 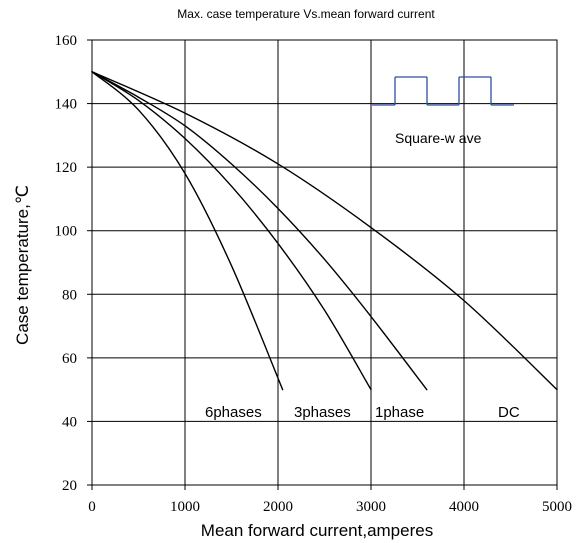 What do you see at coordinates (362, 412) in the screenshot?
I see `legend-layer: 6phases 3phases 1phase DC` at bounding box center [362, 412].